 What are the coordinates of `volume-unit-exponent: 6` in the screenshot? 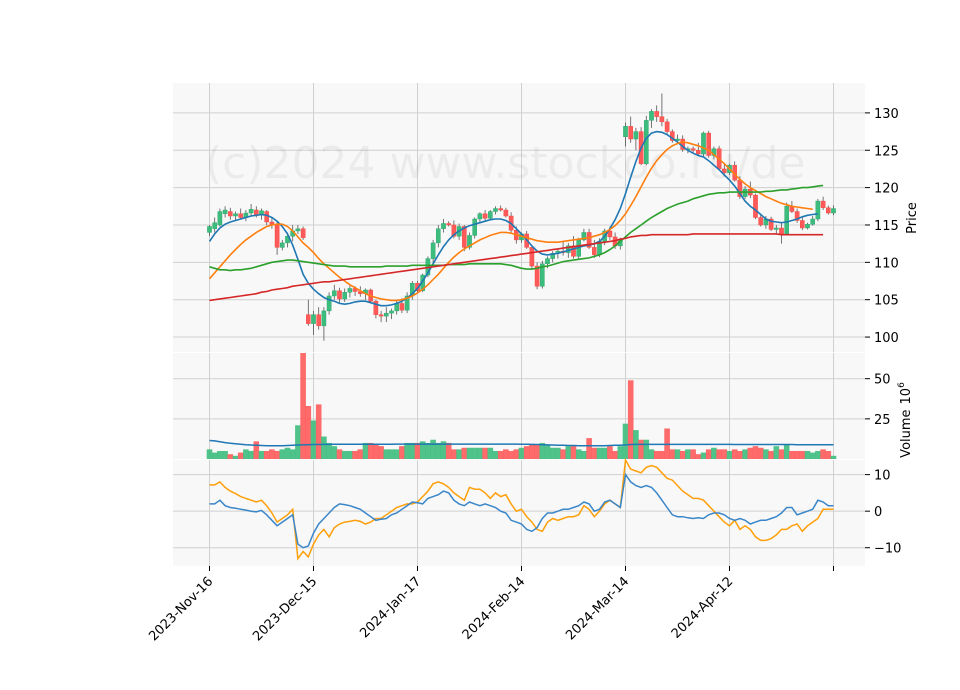 It's located at (902, 385).